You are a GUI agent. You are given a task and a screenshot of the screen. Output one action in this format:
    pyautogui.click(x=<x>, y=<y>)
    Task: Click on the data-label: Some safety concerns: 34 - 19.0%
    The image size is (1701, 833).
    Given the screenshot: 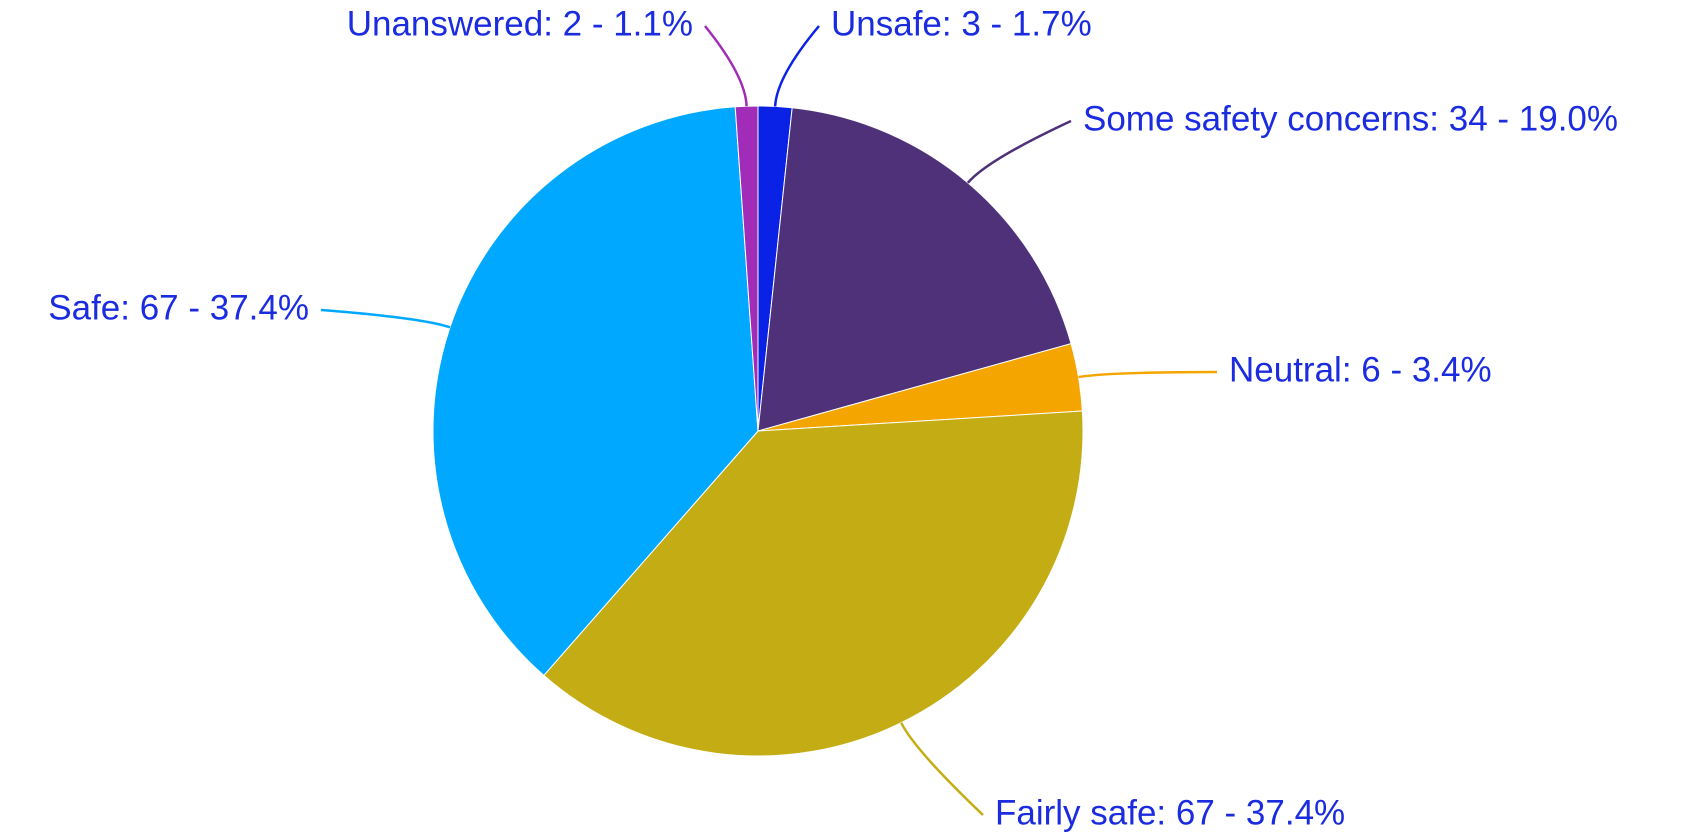 What is the action you would take?
    pyautogui.click(x=1350, y=118)
    